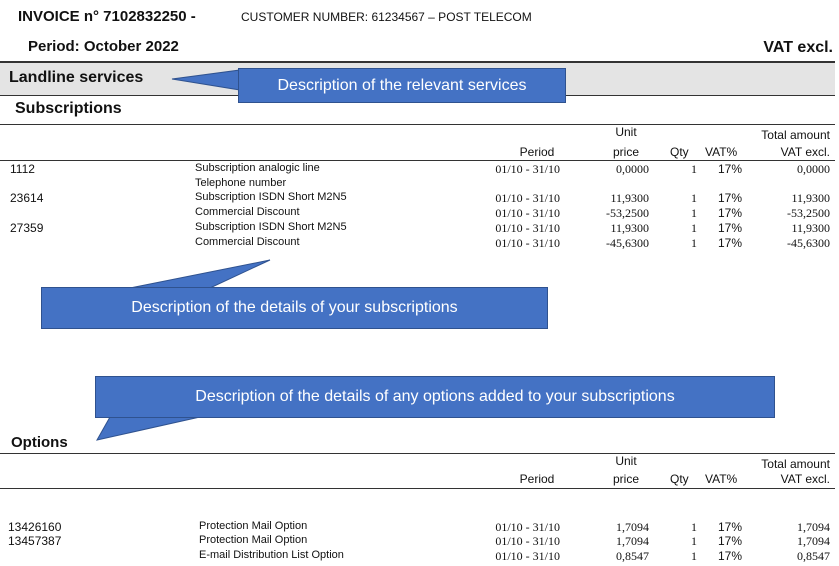 Image resolution: width=839 pixels, height=566 pixels. What do you see at coordinates (241, 183) in the screenshot?
I see `row-description: Telephone number` at bounding box center [241, 183].